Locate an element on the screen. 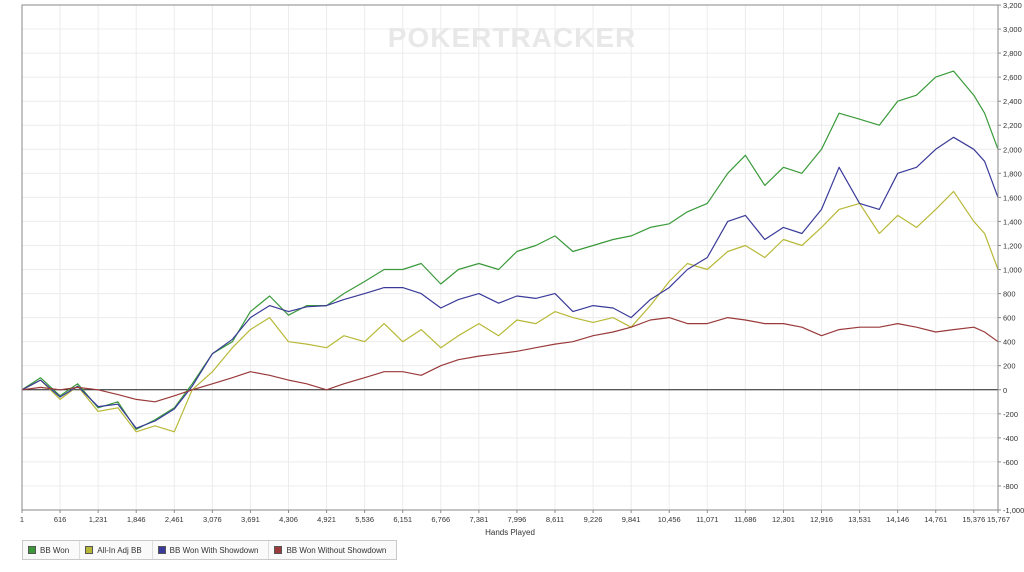  x-tick-label: 5,536 is located at coordinates (364, 519).